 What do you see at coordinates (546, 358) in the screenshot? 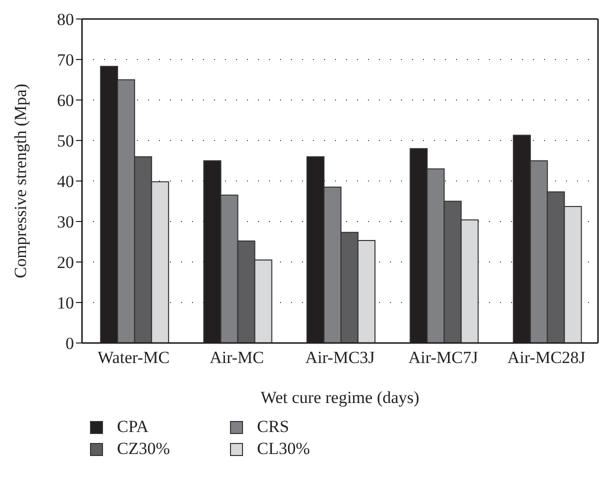
I see `x-tick-label: Air-MC28J` at bounding box center [546, 358].